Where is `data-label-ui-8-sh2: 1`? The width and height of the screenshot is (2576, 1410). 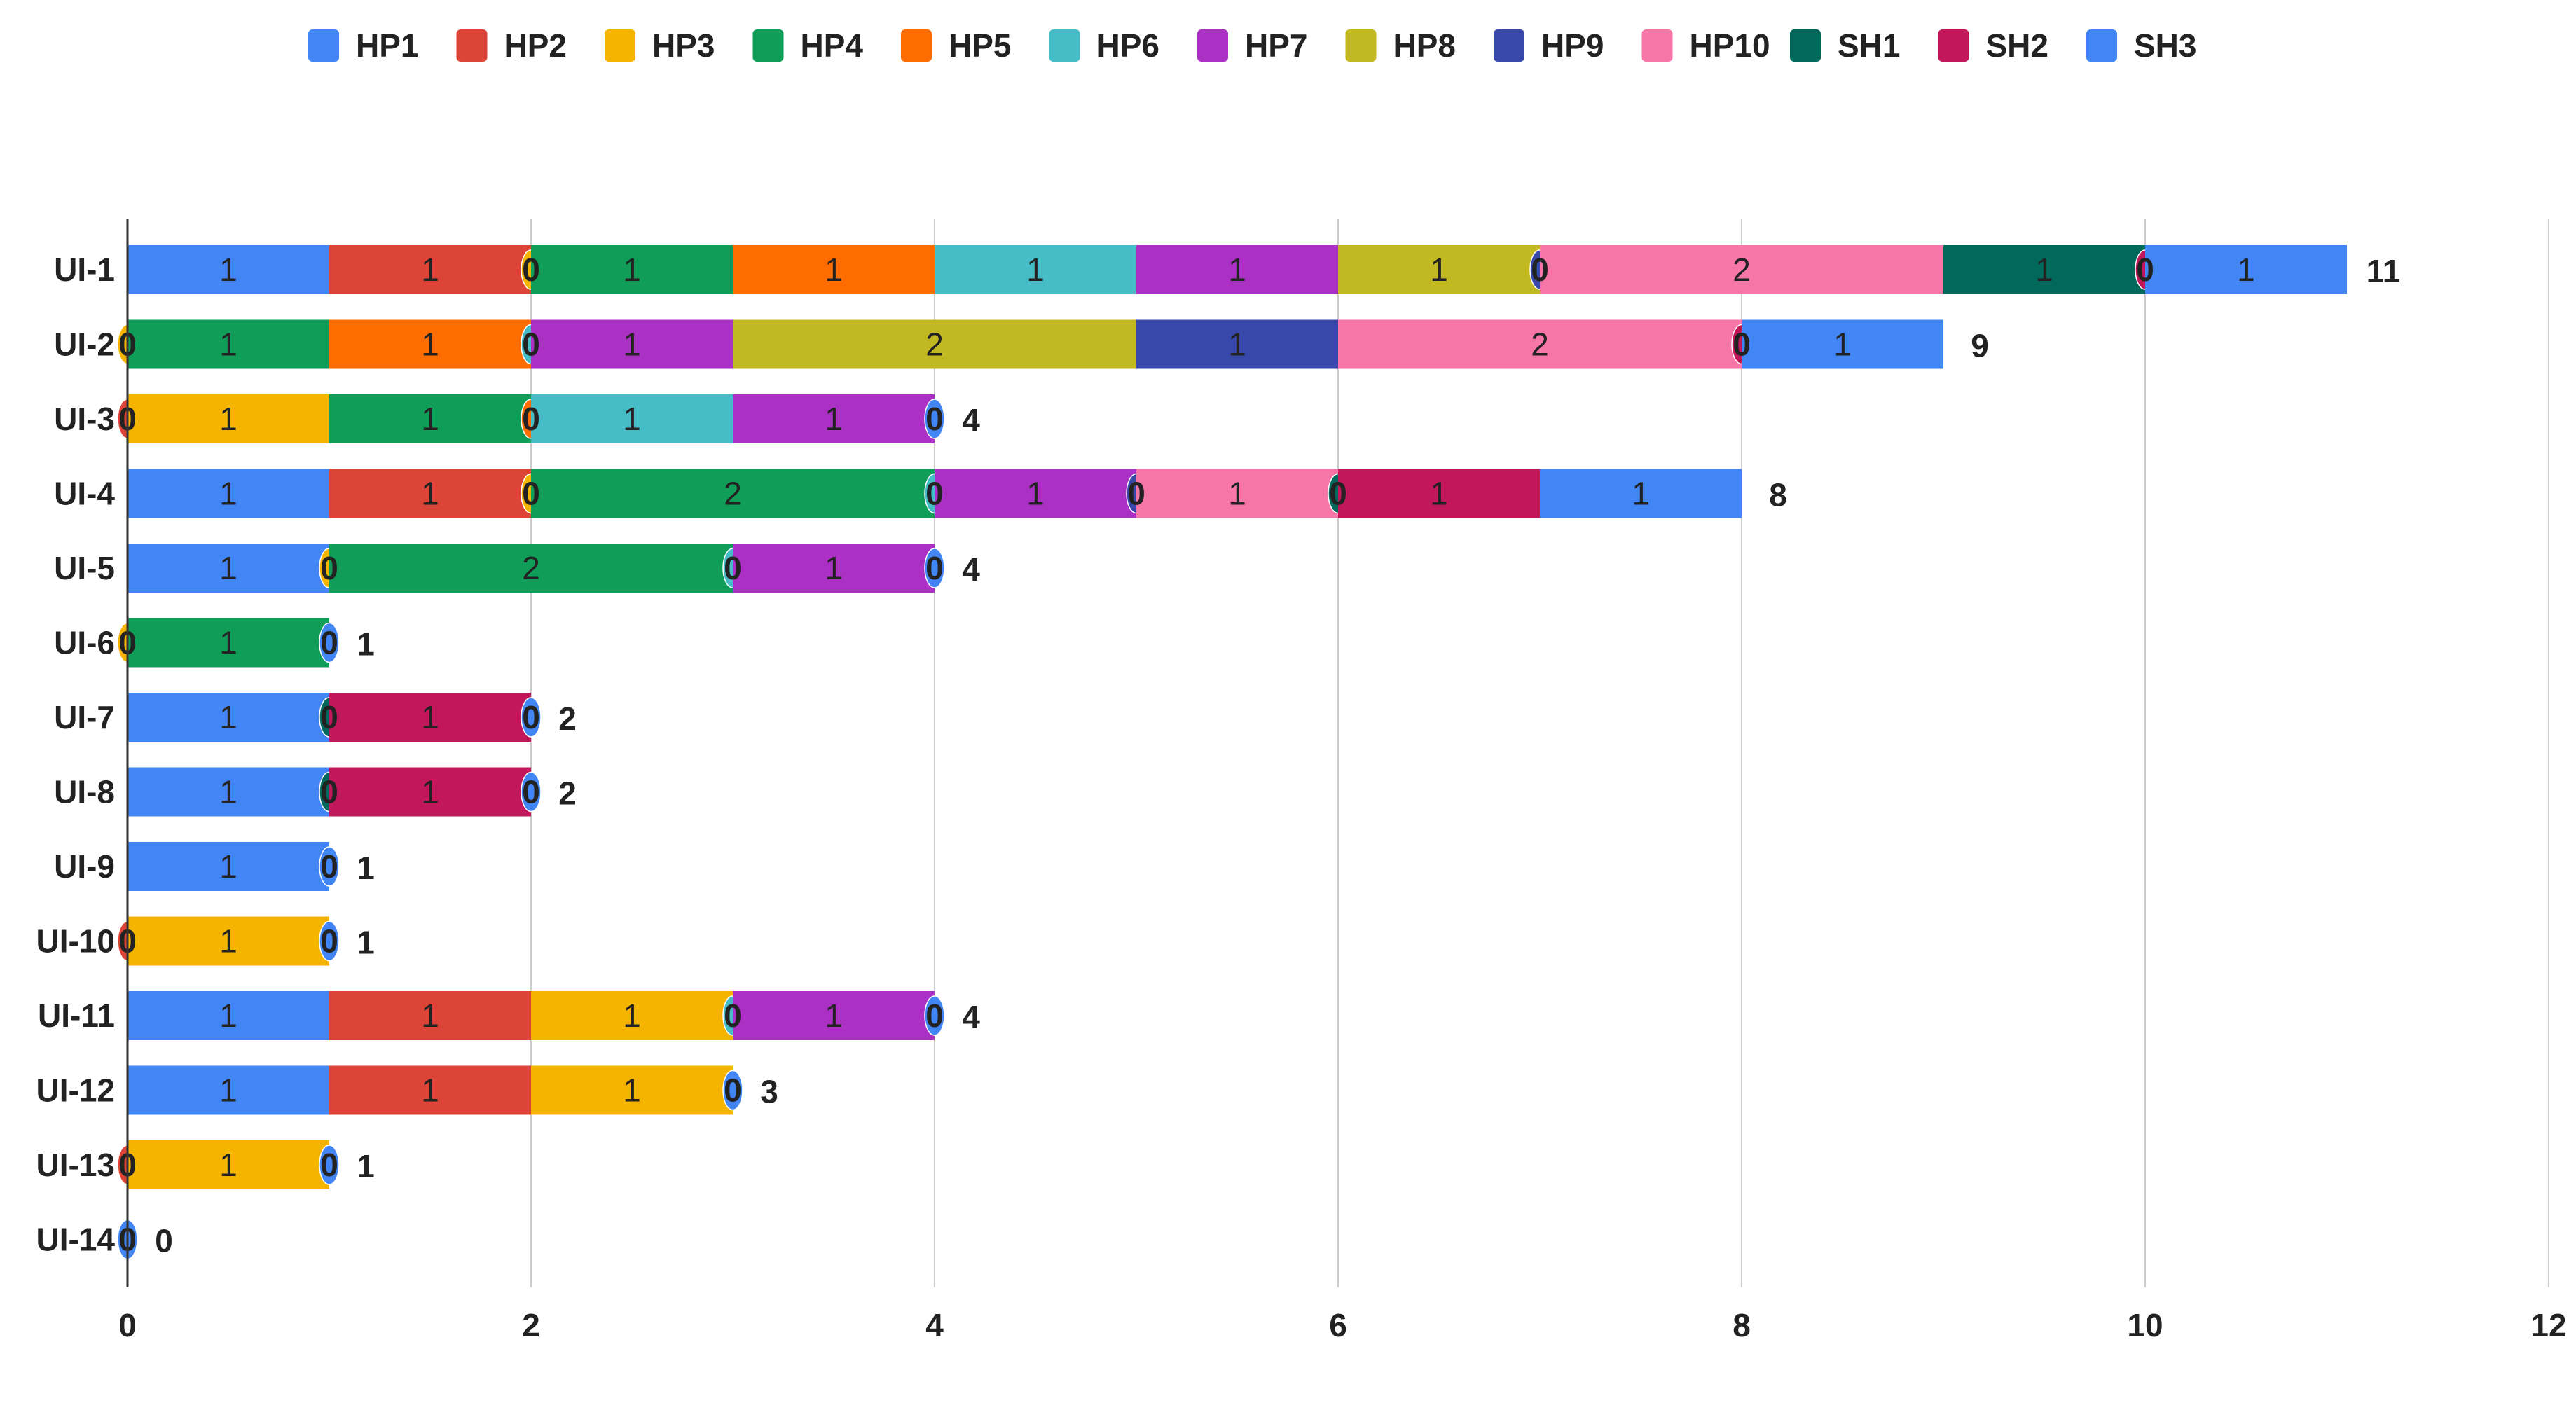 data-label-ui-8-sh2: 1 is located at coordinates (430, 792).